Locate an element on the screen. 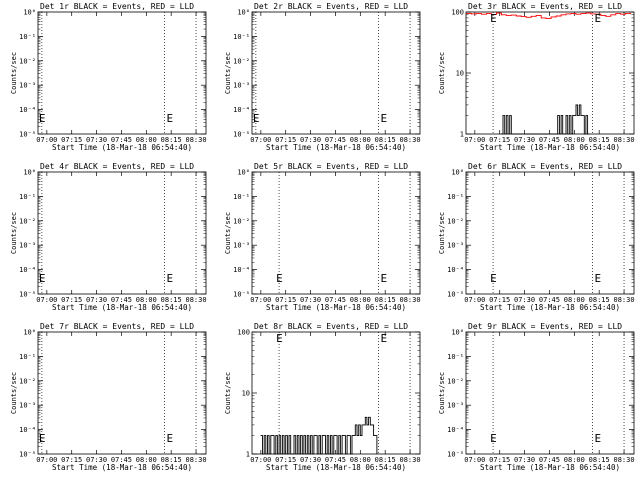  y-tick-label: 100 is located at coordinates (243, 333).